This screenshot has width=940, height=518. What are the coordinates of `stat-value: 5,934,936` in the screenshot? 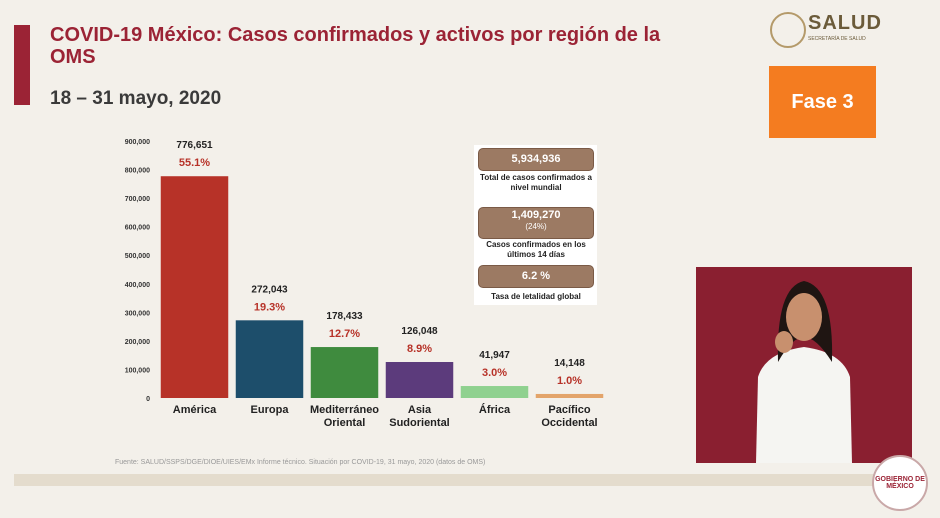 It's located at (536, 159).